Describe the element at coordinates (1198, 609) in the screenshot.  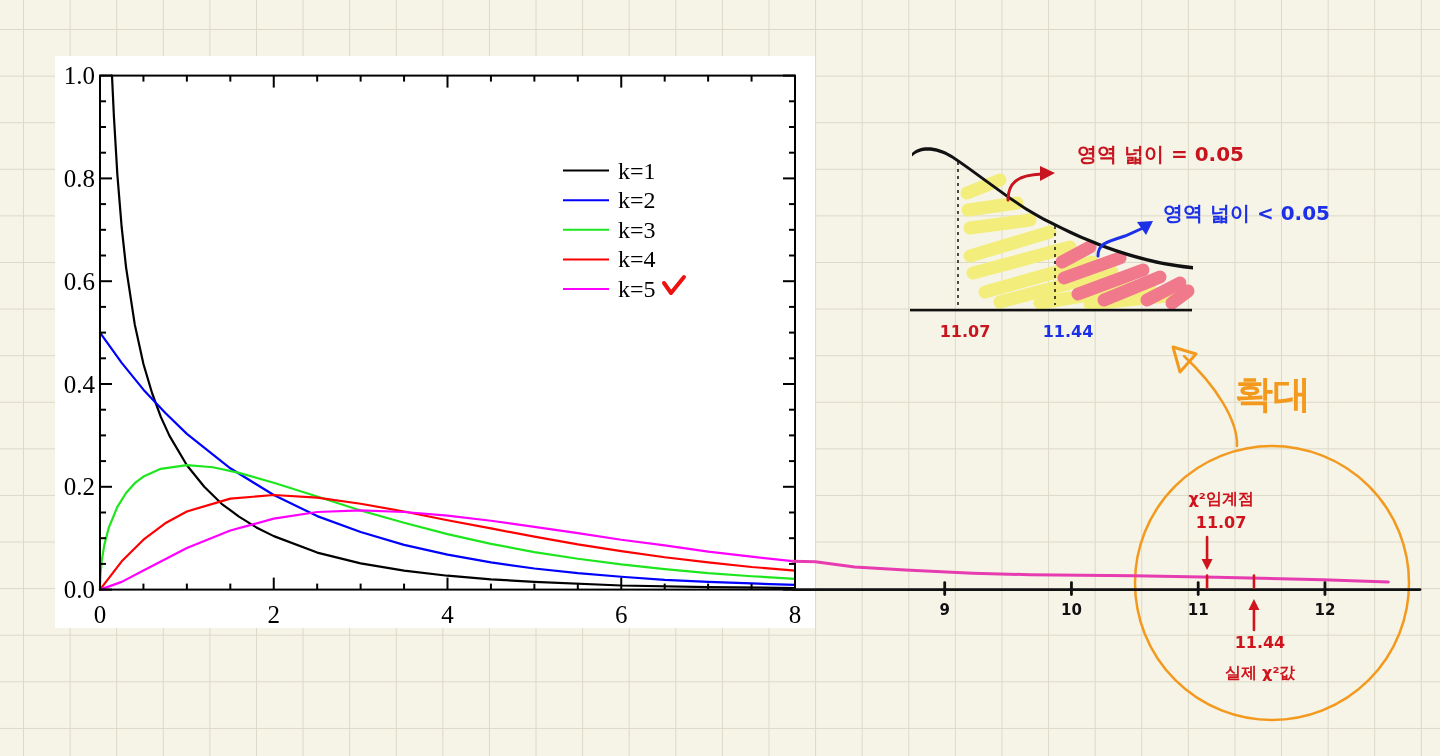
I see `x-tick-label: 11` at that location.